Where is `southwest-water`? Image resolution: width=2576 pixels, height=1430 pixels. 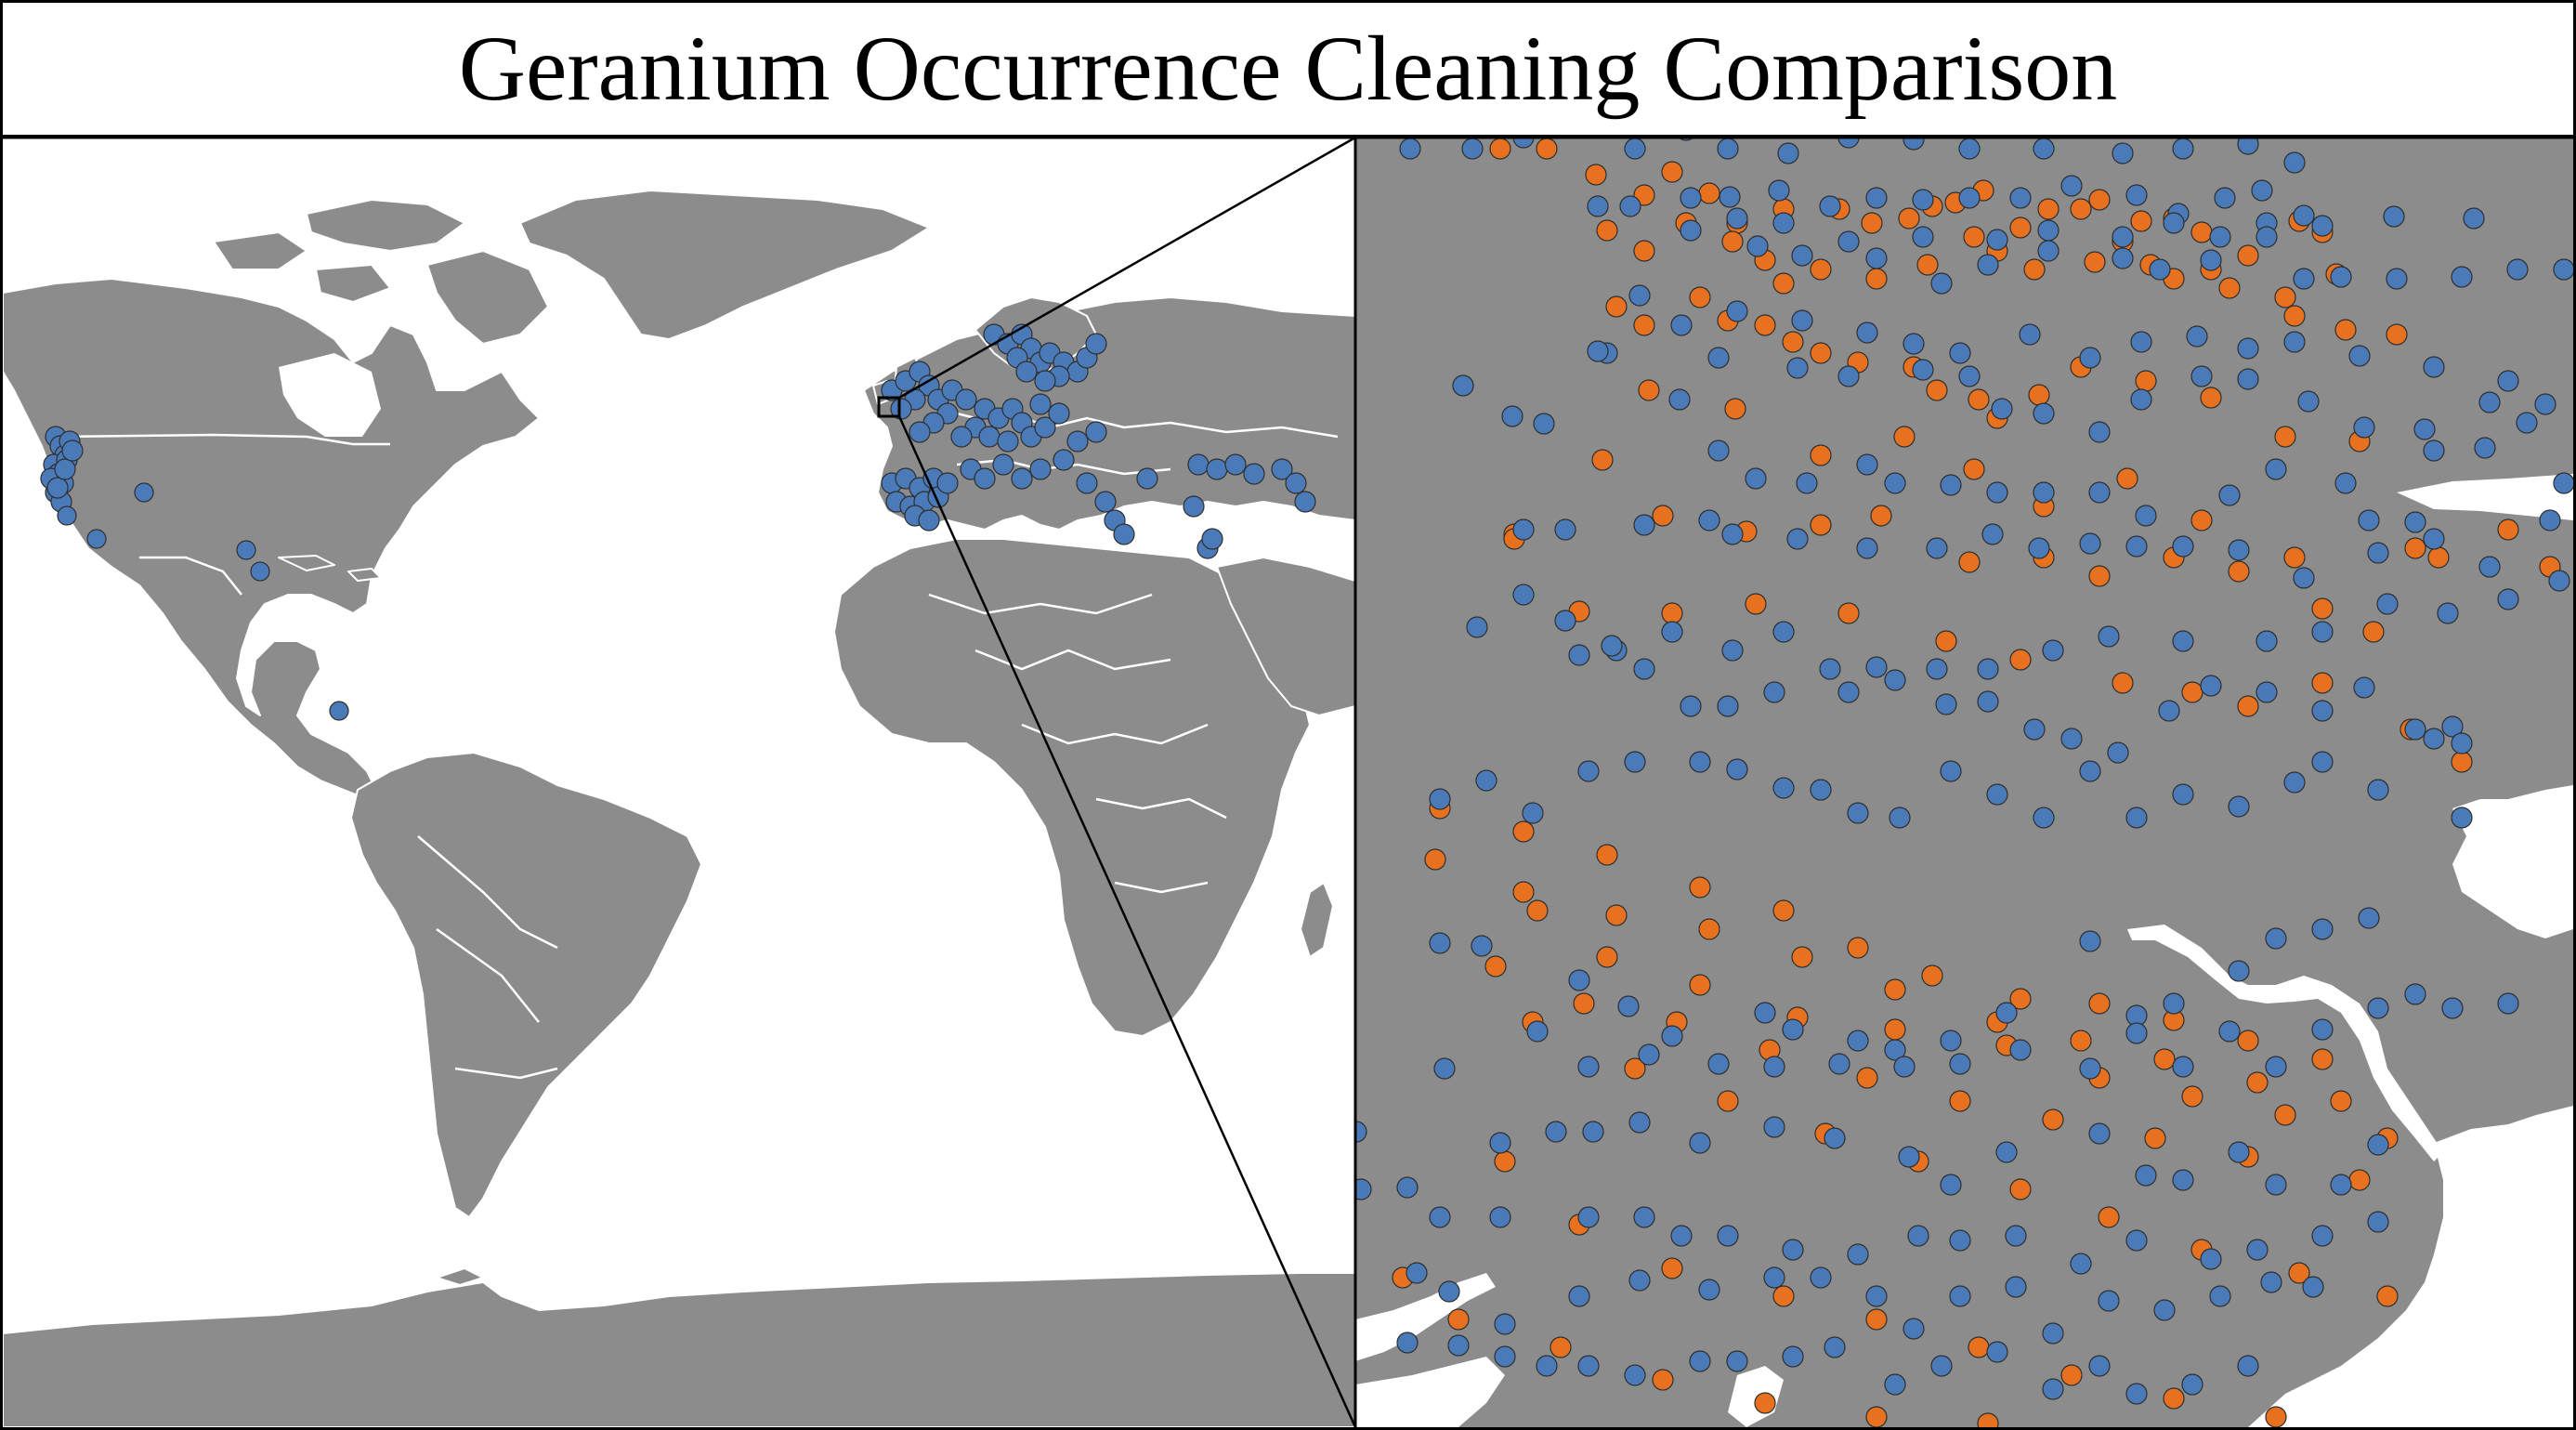
southwest-water is located at coordinates (1430, 1392).